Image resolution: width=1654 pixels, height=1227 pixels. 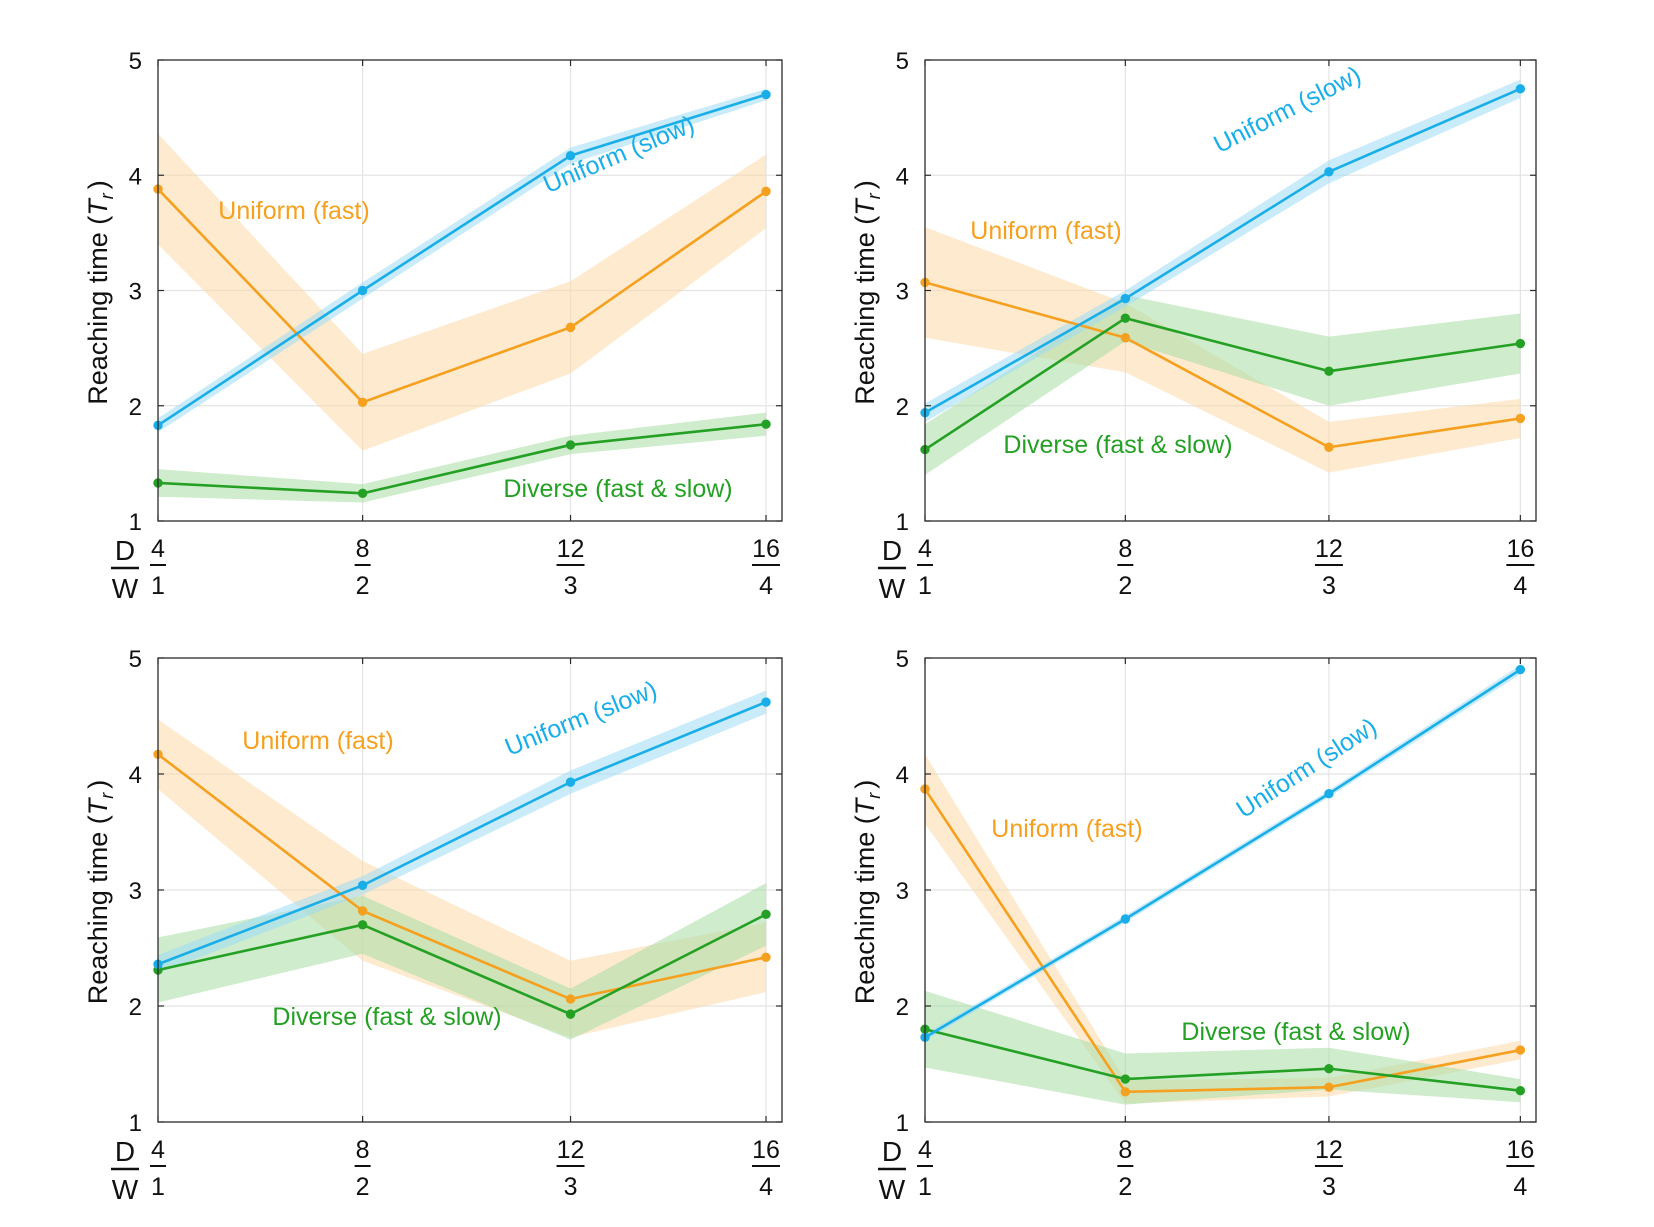 I want to click on uniform-fast-band, so click(x=462, y=292).